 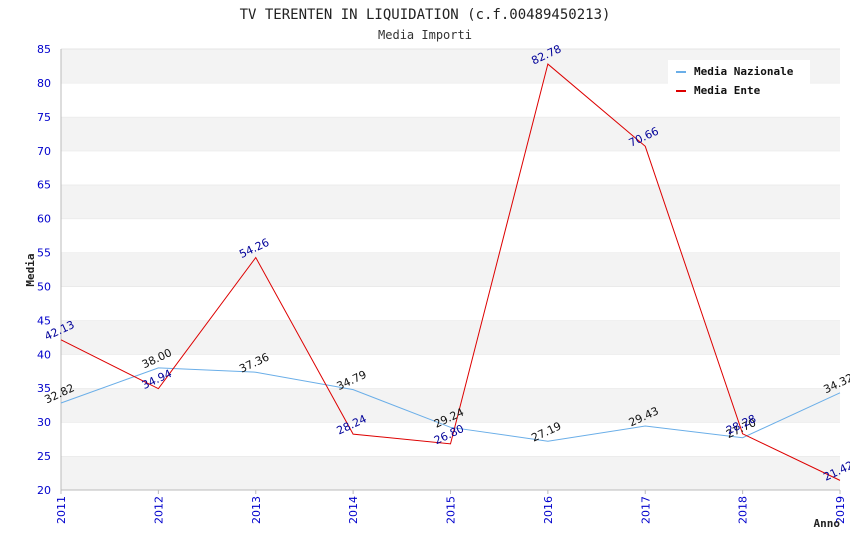 I want to click on x-tick-label: 2016, so click(x=548, y=510).